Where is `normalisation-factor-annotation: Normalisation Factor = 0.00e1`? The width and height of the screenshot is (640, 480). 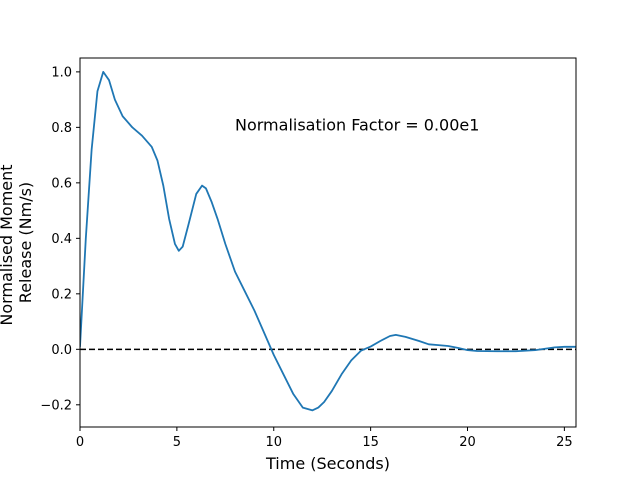 normalisation-factor-annotation: Normalisation Factor = 0.00e1 is located at coordinates (357, 125).